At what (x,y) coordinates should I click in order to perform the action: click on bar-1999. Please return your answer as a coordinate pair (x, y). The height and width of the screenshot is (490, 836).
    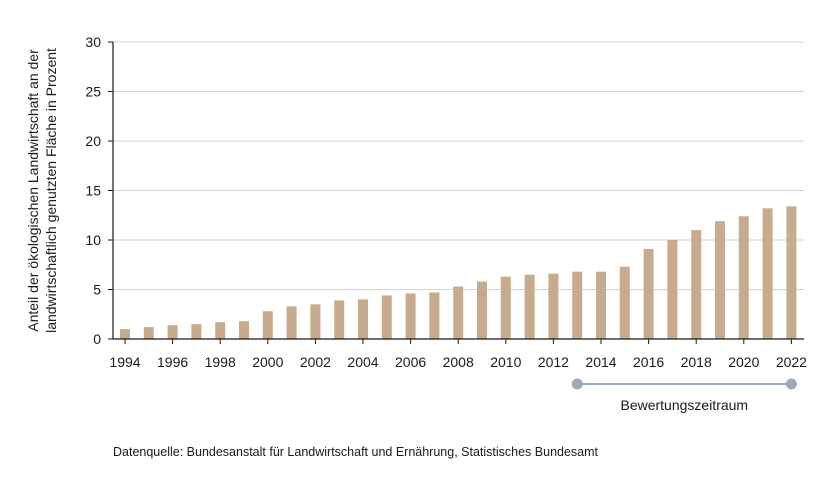
    Looking at the image, I should click on (244, 330).